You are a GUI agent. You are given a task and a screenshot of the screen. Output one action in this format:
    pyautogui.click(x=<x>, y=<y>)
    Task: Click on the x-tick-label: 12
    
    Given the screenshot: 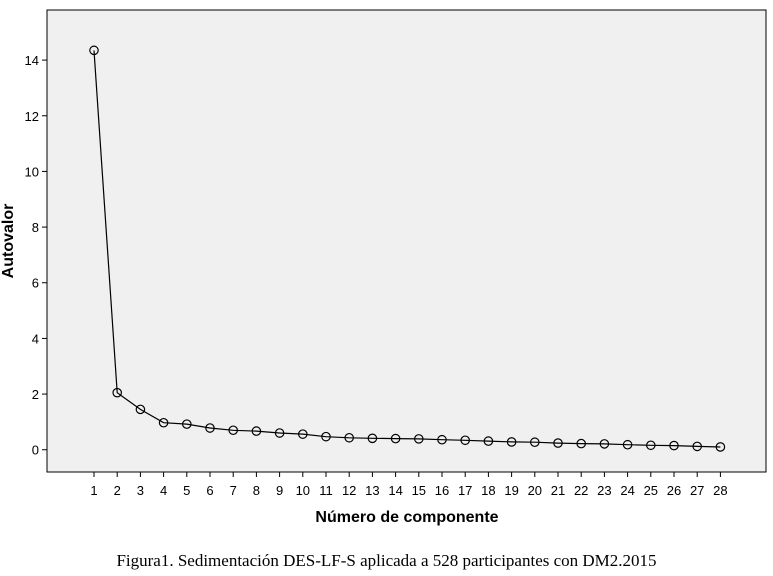 What is the action you would take?
    pyautogui.click(x=349, y=490)
    